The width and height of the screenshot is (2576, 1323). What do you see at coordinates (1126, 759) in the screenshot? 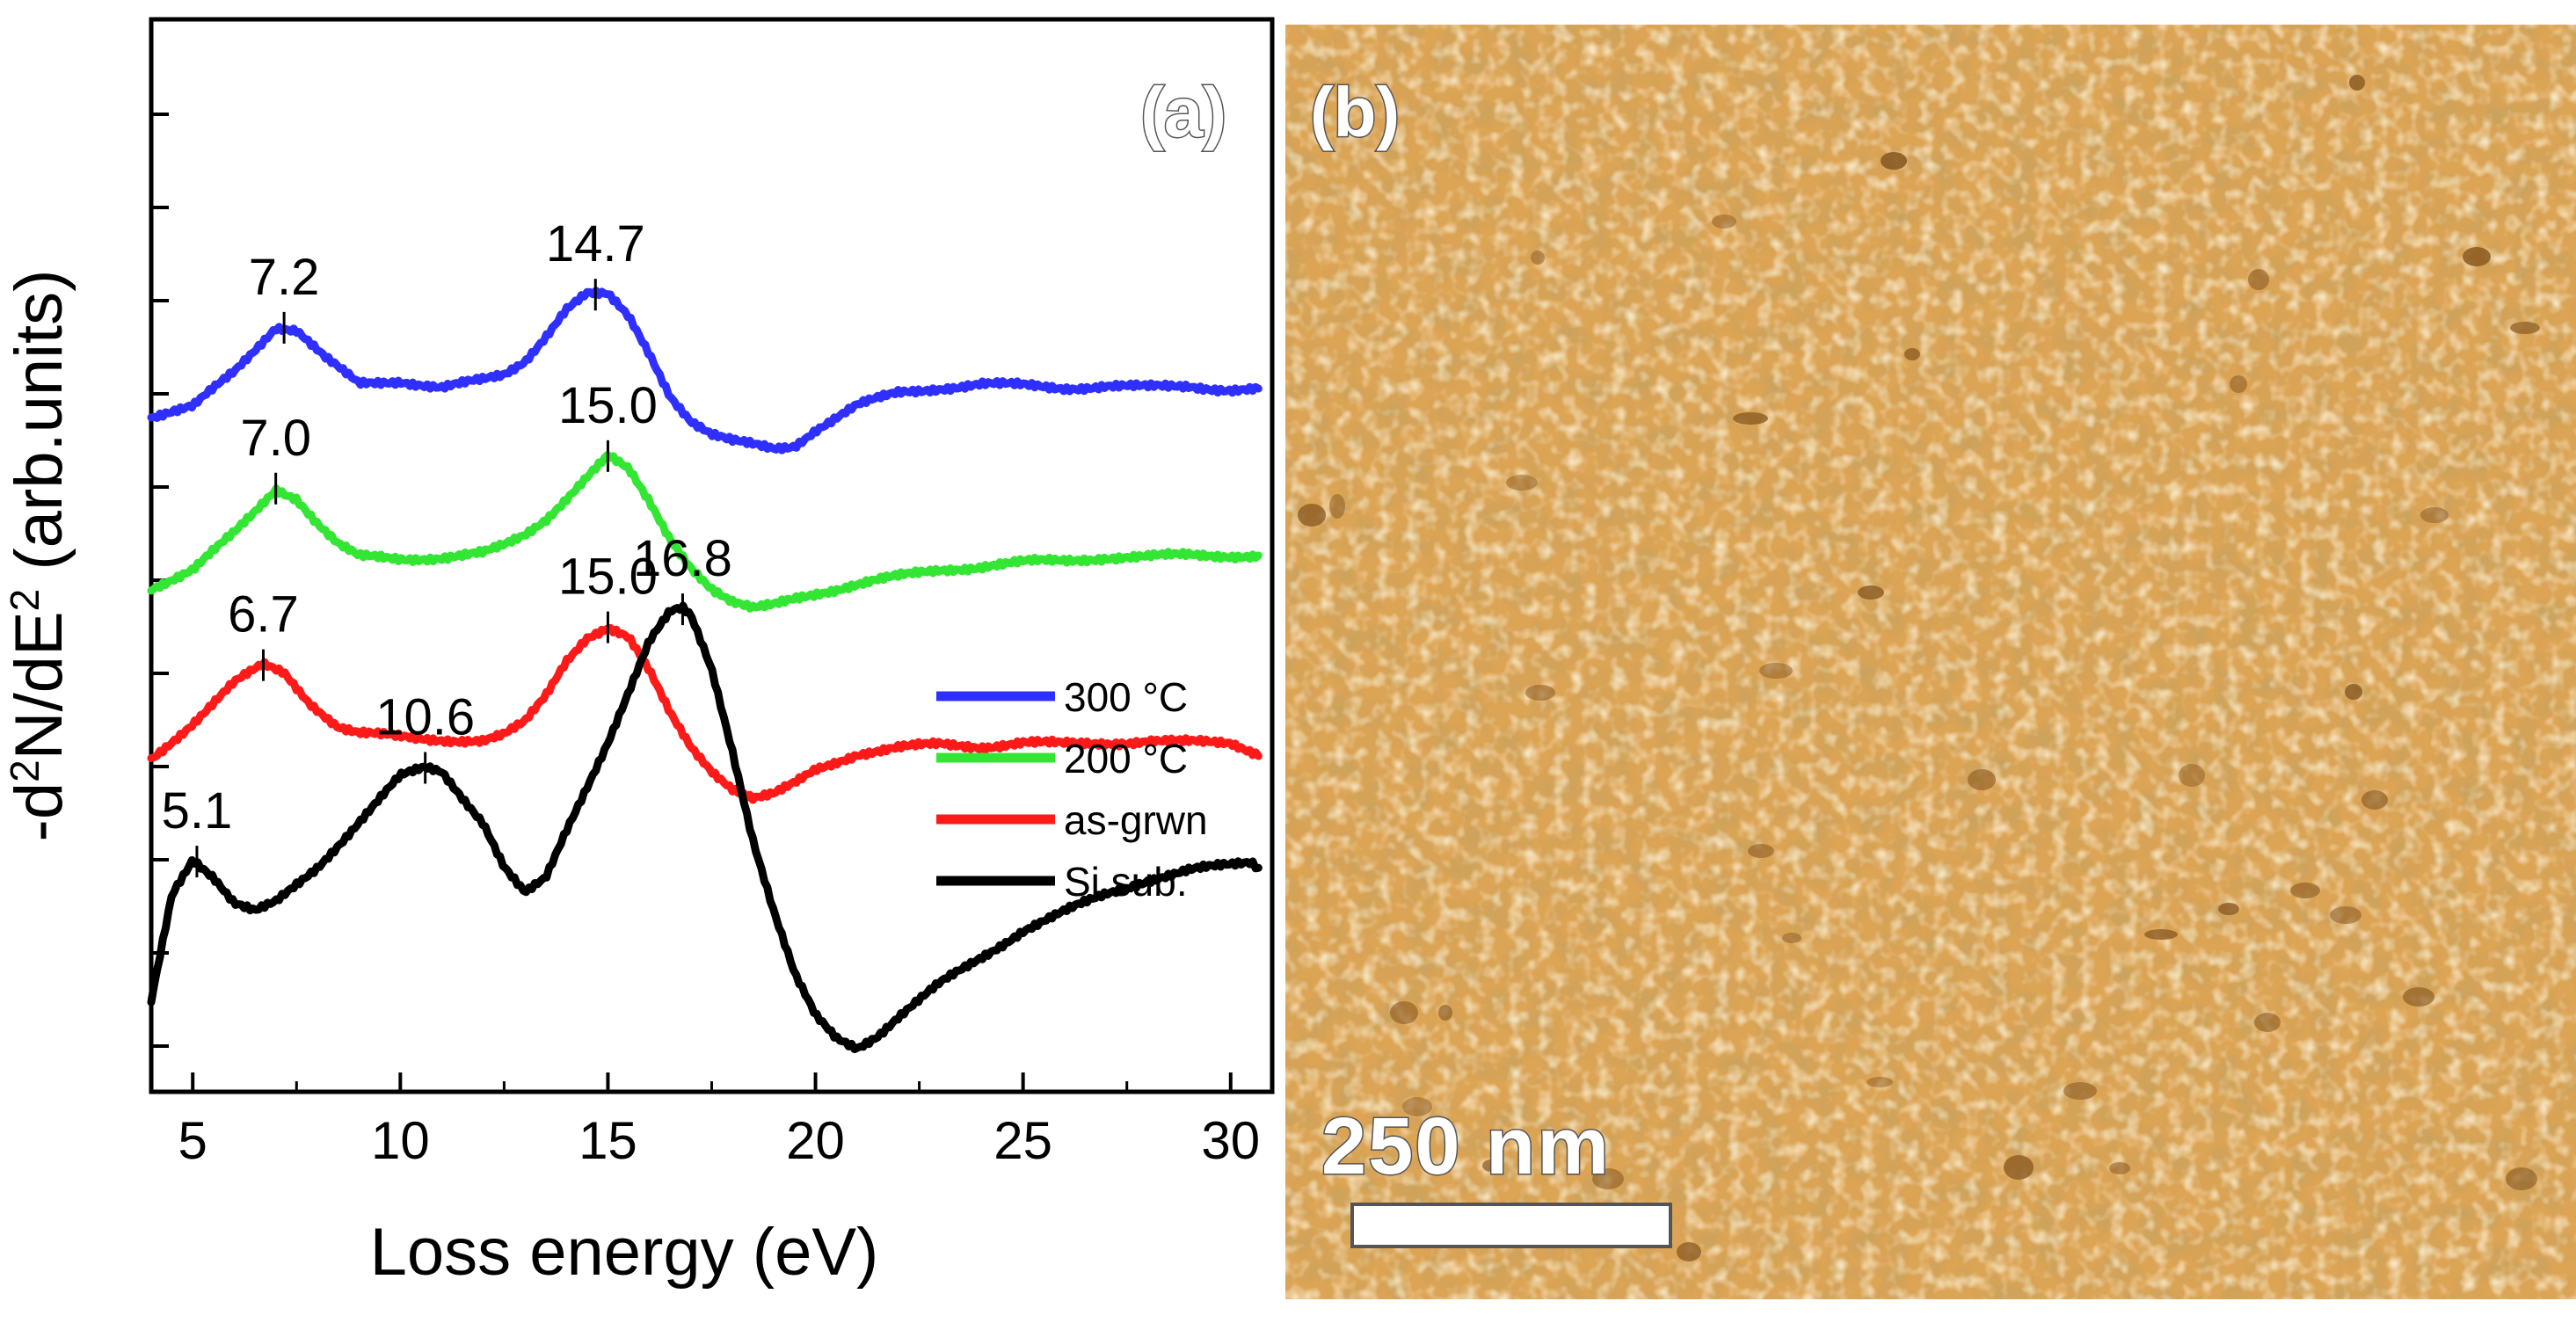
I see `legend-label-200C: 200 °C` at bounding box center [1126, 759].